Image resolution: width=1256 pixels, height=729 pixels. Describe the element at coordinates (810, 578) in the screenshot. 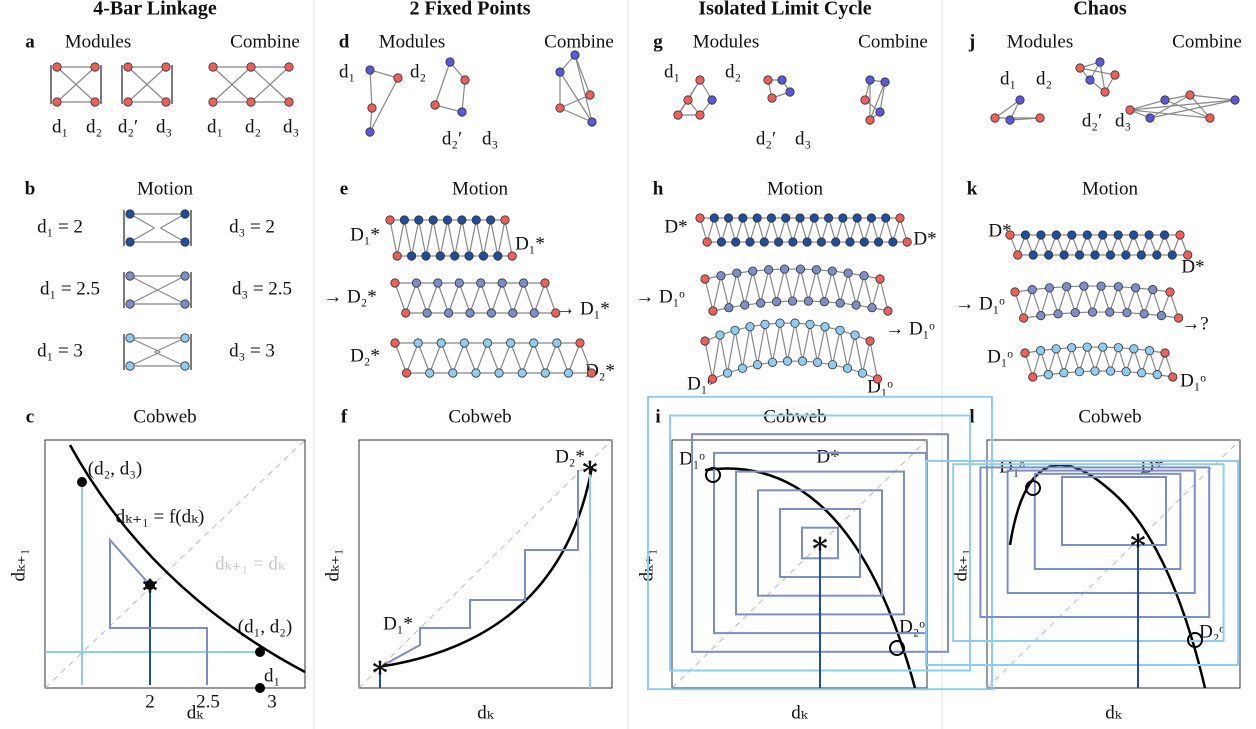

I see `map-curve` at that location.